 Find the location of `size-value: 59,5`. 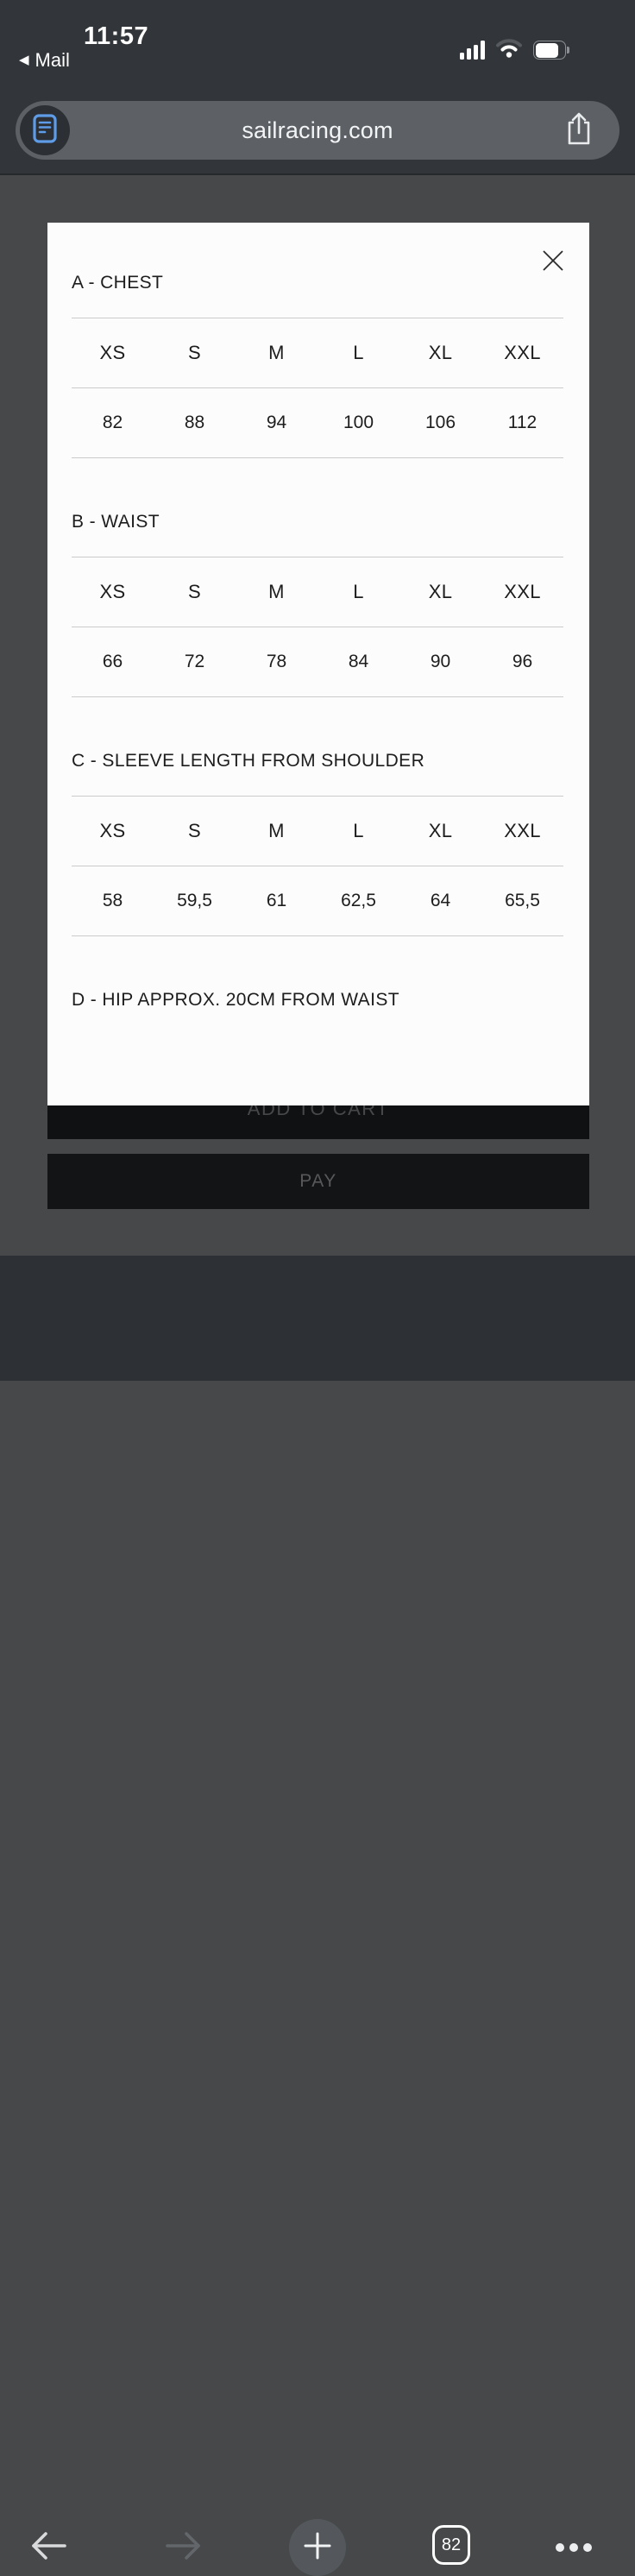

size-value: 59,5 is located at coordinates (194, 900).